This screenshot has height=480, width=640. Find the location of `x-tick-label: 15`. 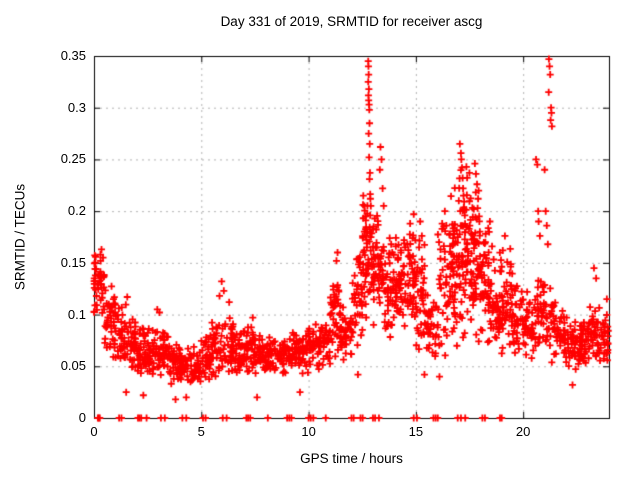

x-tick-label: 15 is located at coordinates (416, 431).